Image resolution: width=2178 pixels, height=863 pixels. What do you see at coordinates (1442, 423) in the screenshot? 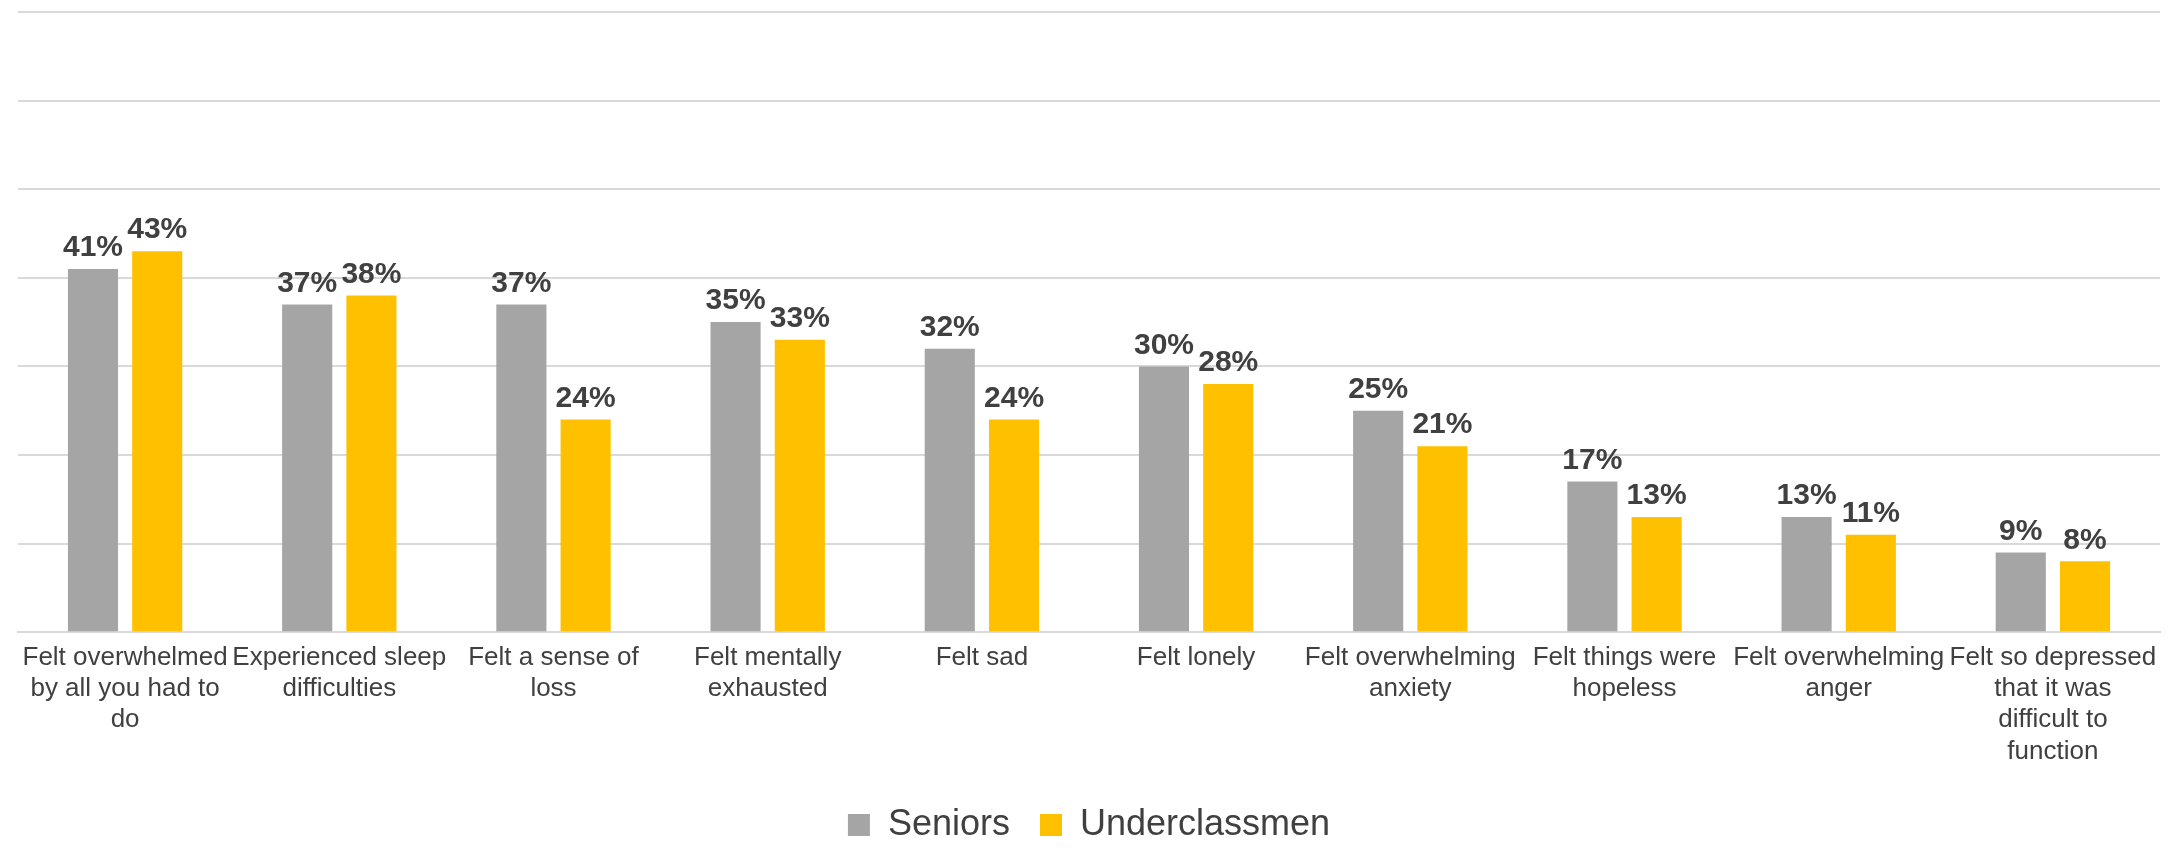
I see `data-label: 21%` at bounding box center [1442, 423].